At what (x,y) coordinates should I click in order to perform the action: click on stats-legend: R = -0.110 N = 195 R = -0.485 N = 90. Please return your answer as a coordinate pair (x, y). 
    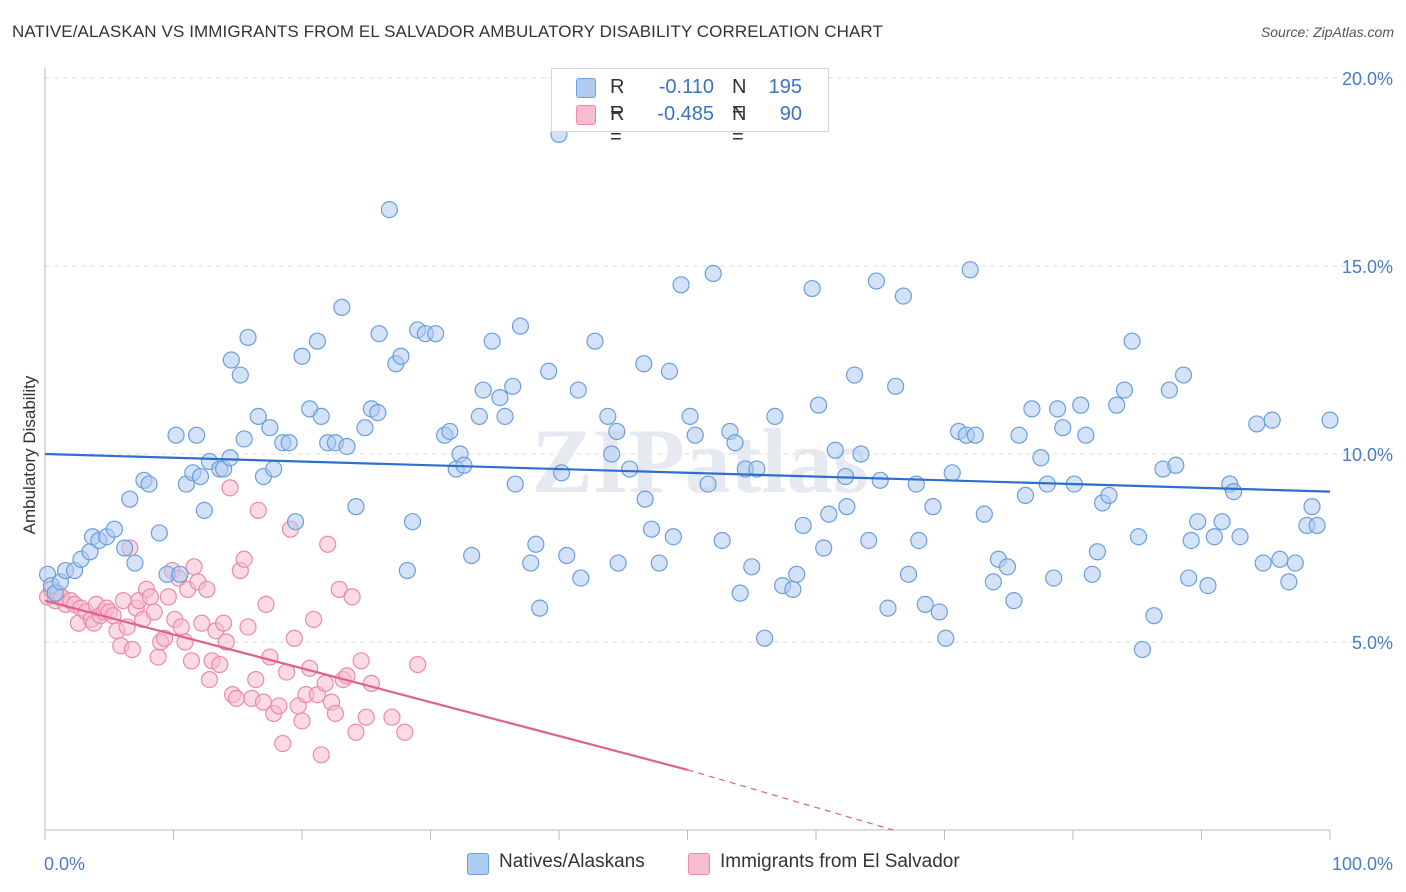
    Looking at the image, I should click on (690, 108).